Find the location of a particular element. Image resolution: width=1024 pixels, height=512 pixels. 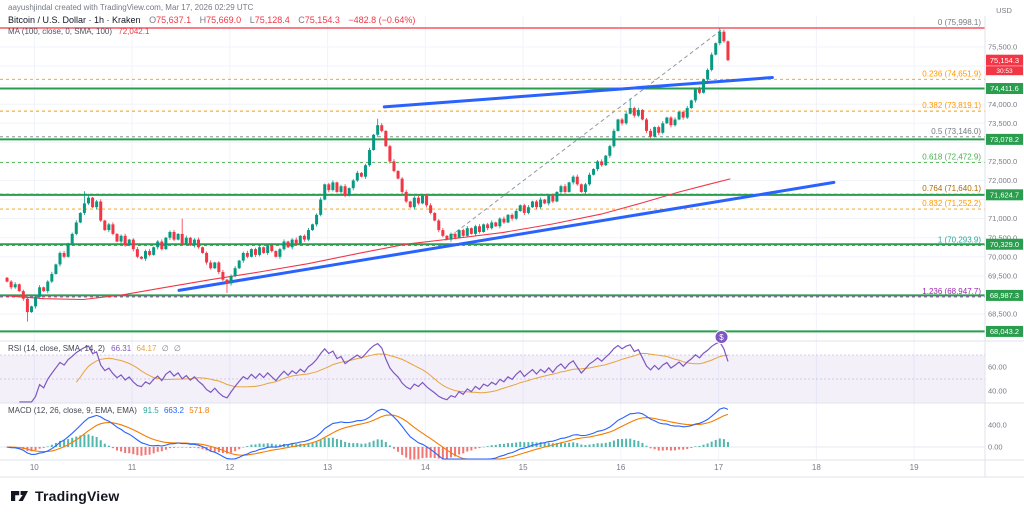

price-axis-label: 74,000.0 is located at coordinates (1002, 104).